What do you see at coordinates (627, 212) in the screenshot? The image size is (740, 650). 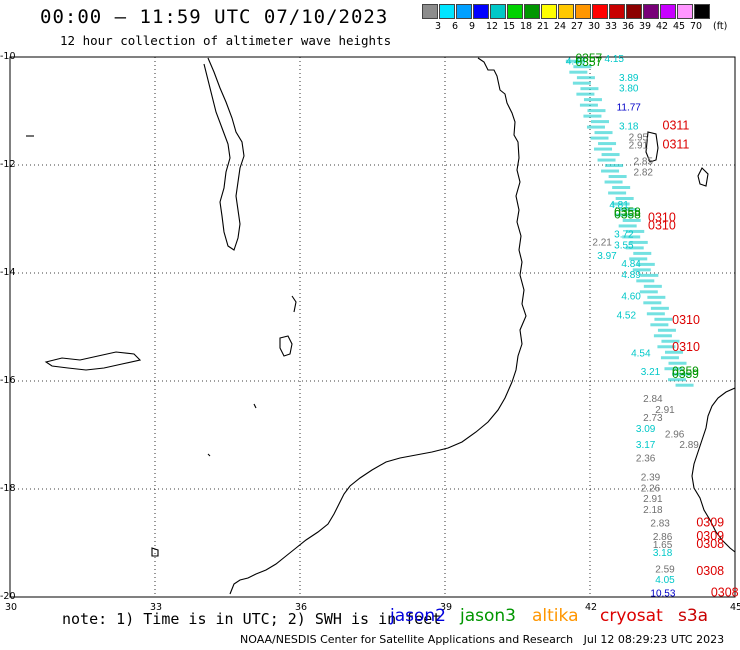 I see `jason3-pass-label: 0358` at bounding box center [627, 212].